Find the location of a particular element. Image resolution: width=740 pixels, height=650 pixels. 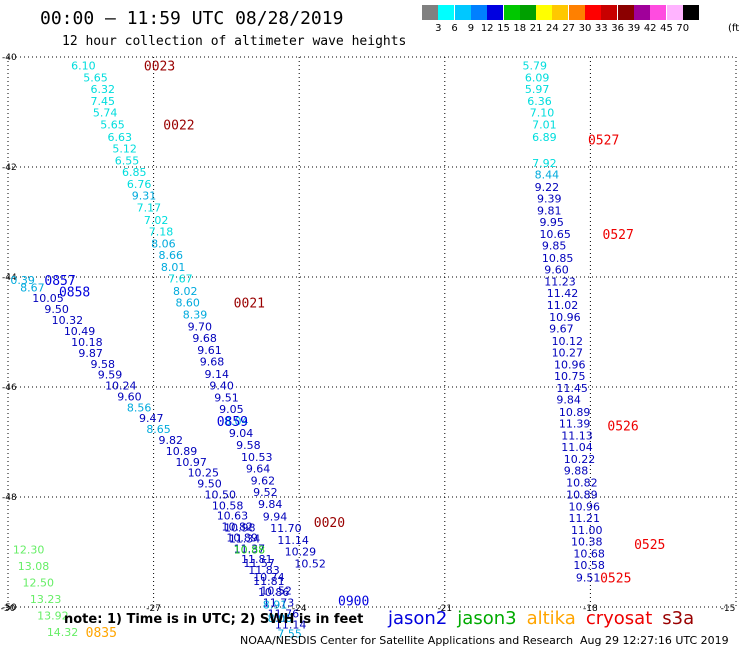

track-jason3-0835: 12.30 13.08 12.50 13.23 13.92 14.32 is located at coordinates (45, 591).